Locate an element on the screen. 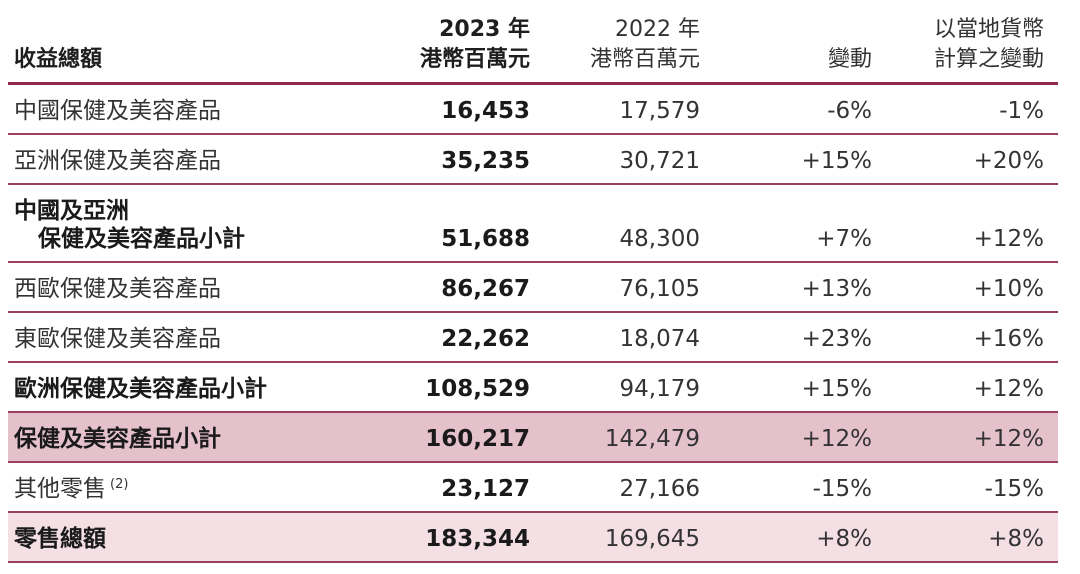 The height and width of the screenshot is (574, 1080). value-change: +7% is located at coordinates (844, 239).